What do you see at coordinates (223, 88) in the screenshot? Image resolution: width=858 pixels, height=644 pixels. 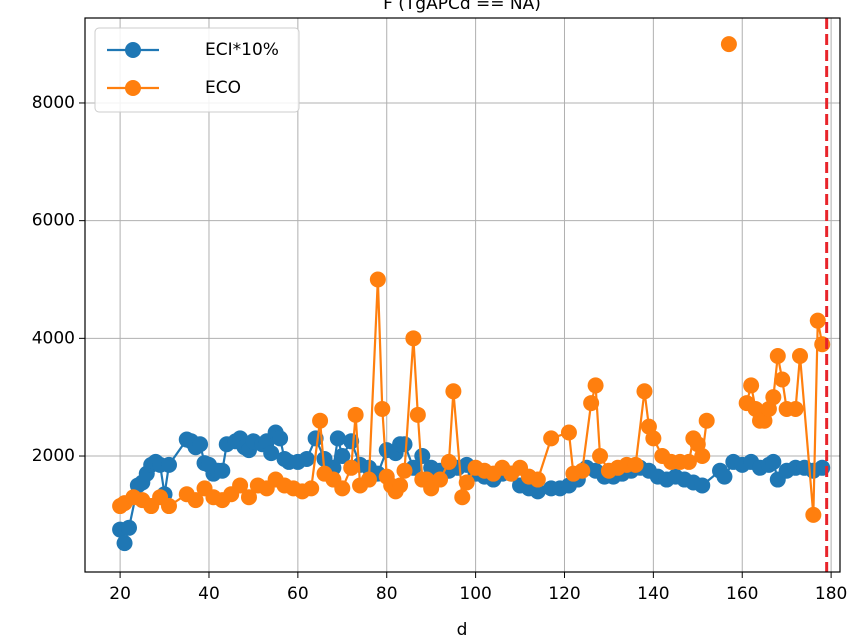 I see `legend-label: ECO` at bounding box center [223, 88].